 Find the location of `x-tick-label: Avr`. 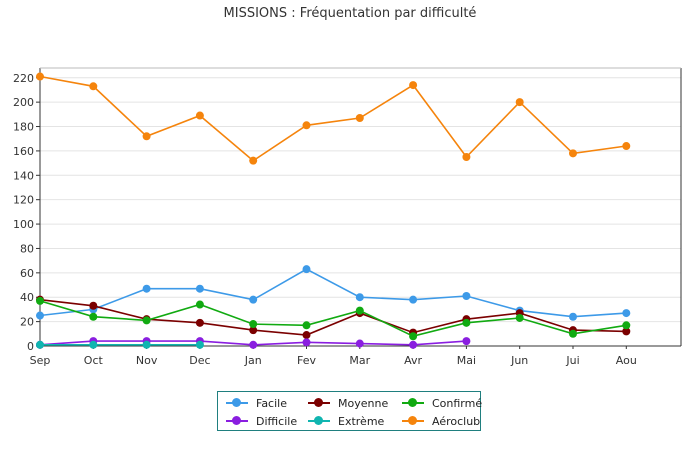

x-tick-label: Avr is located at coordinates (413, 360).